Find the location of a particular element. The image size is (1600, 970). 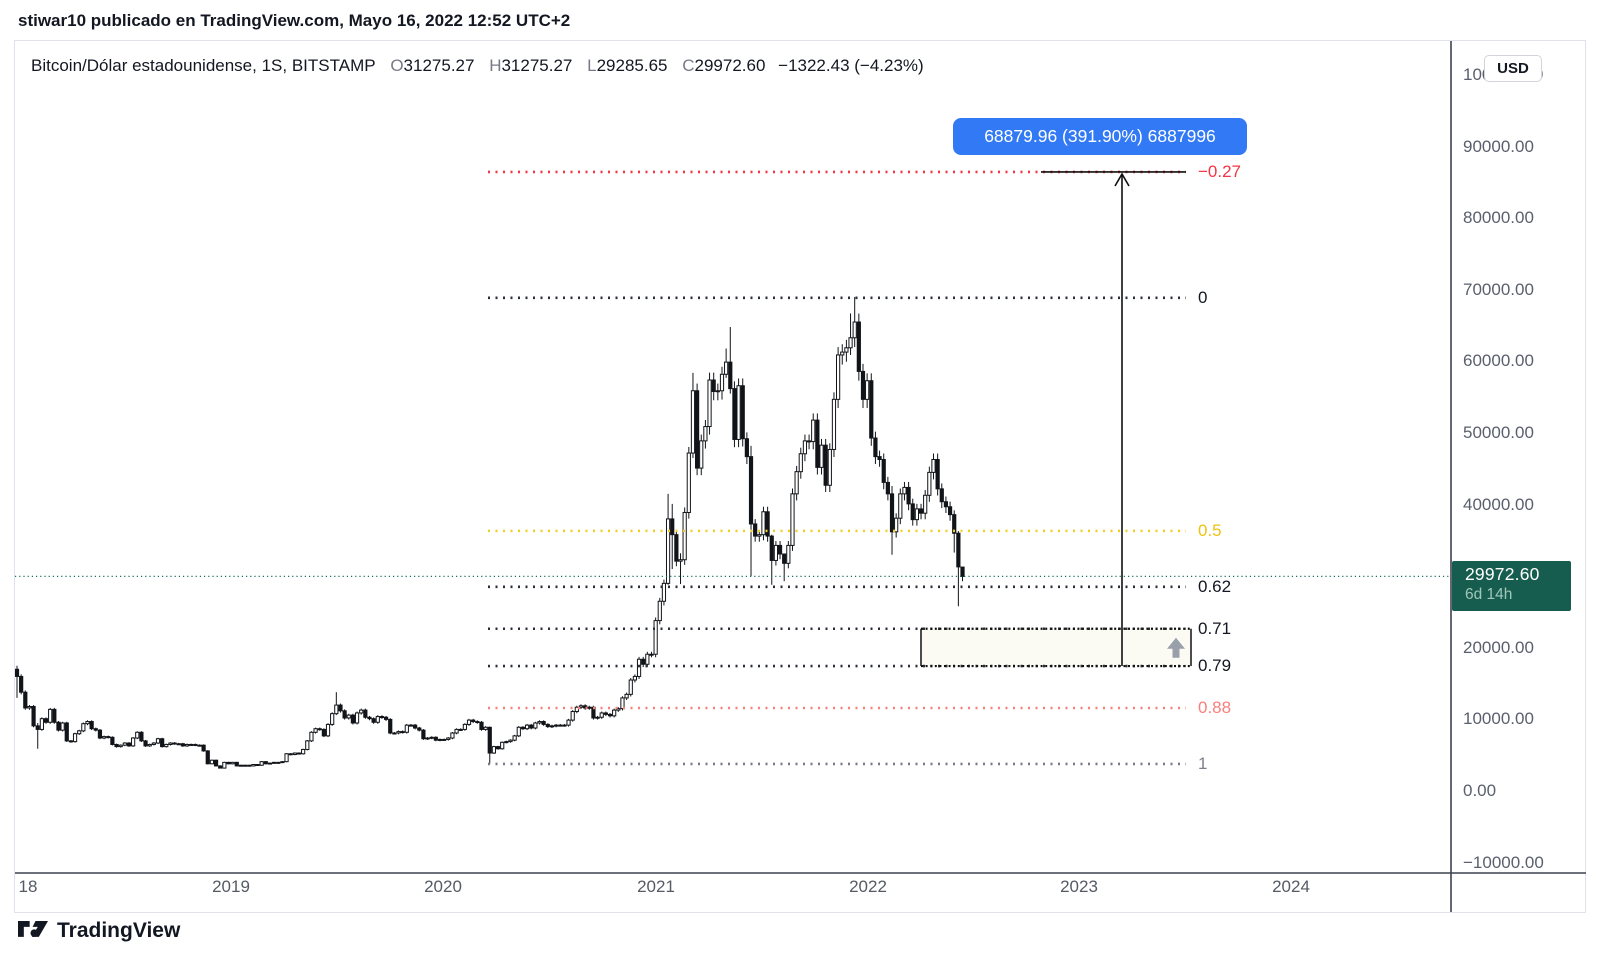

current-price-badge: 29972.60 6d 14h is located at coordinates (1511, 586).